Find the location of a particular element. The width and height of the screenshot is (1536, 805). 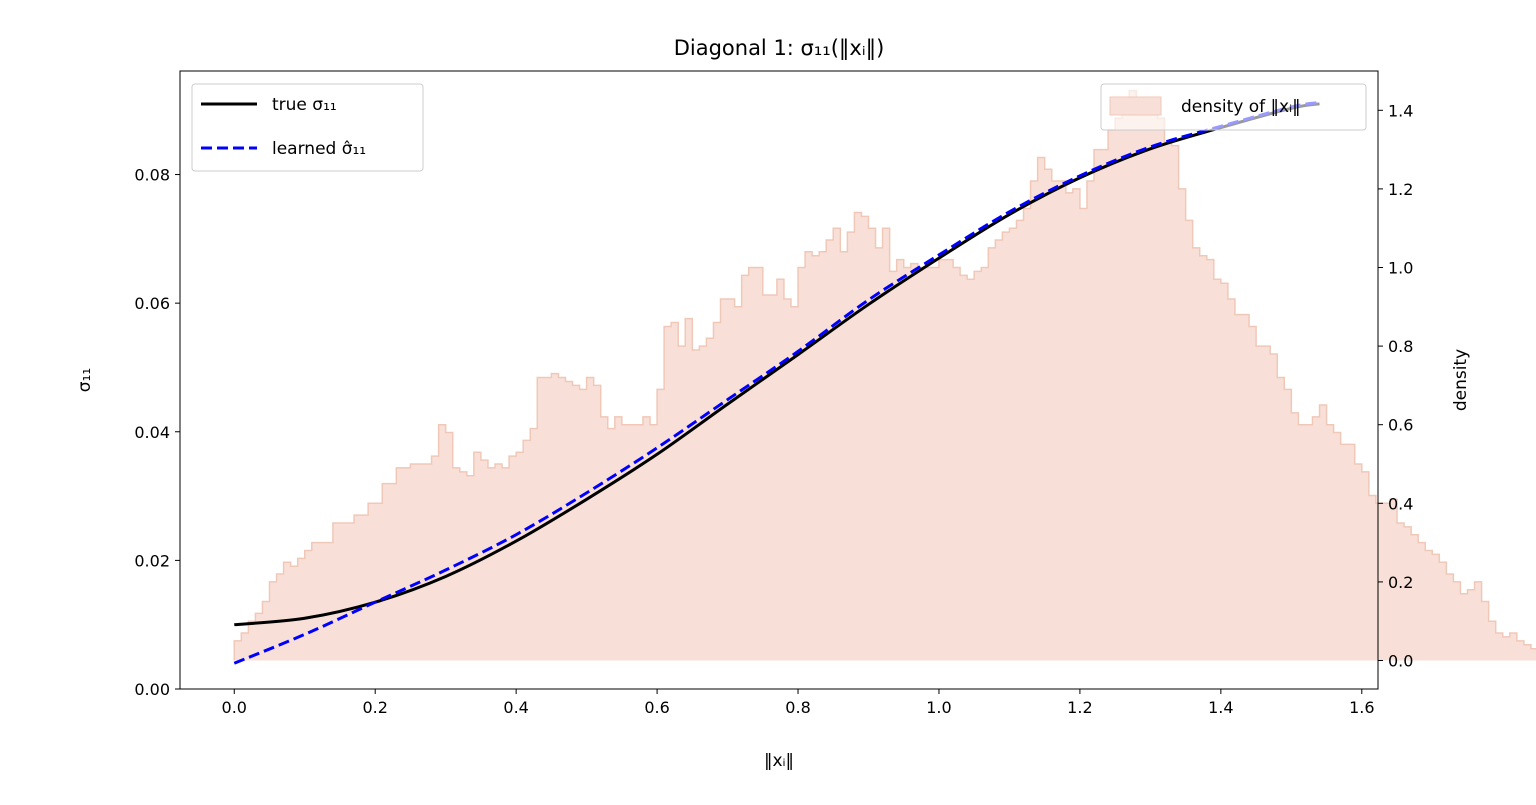

y2-tick-label: 1.4 is located at coordinates (1400, 110).